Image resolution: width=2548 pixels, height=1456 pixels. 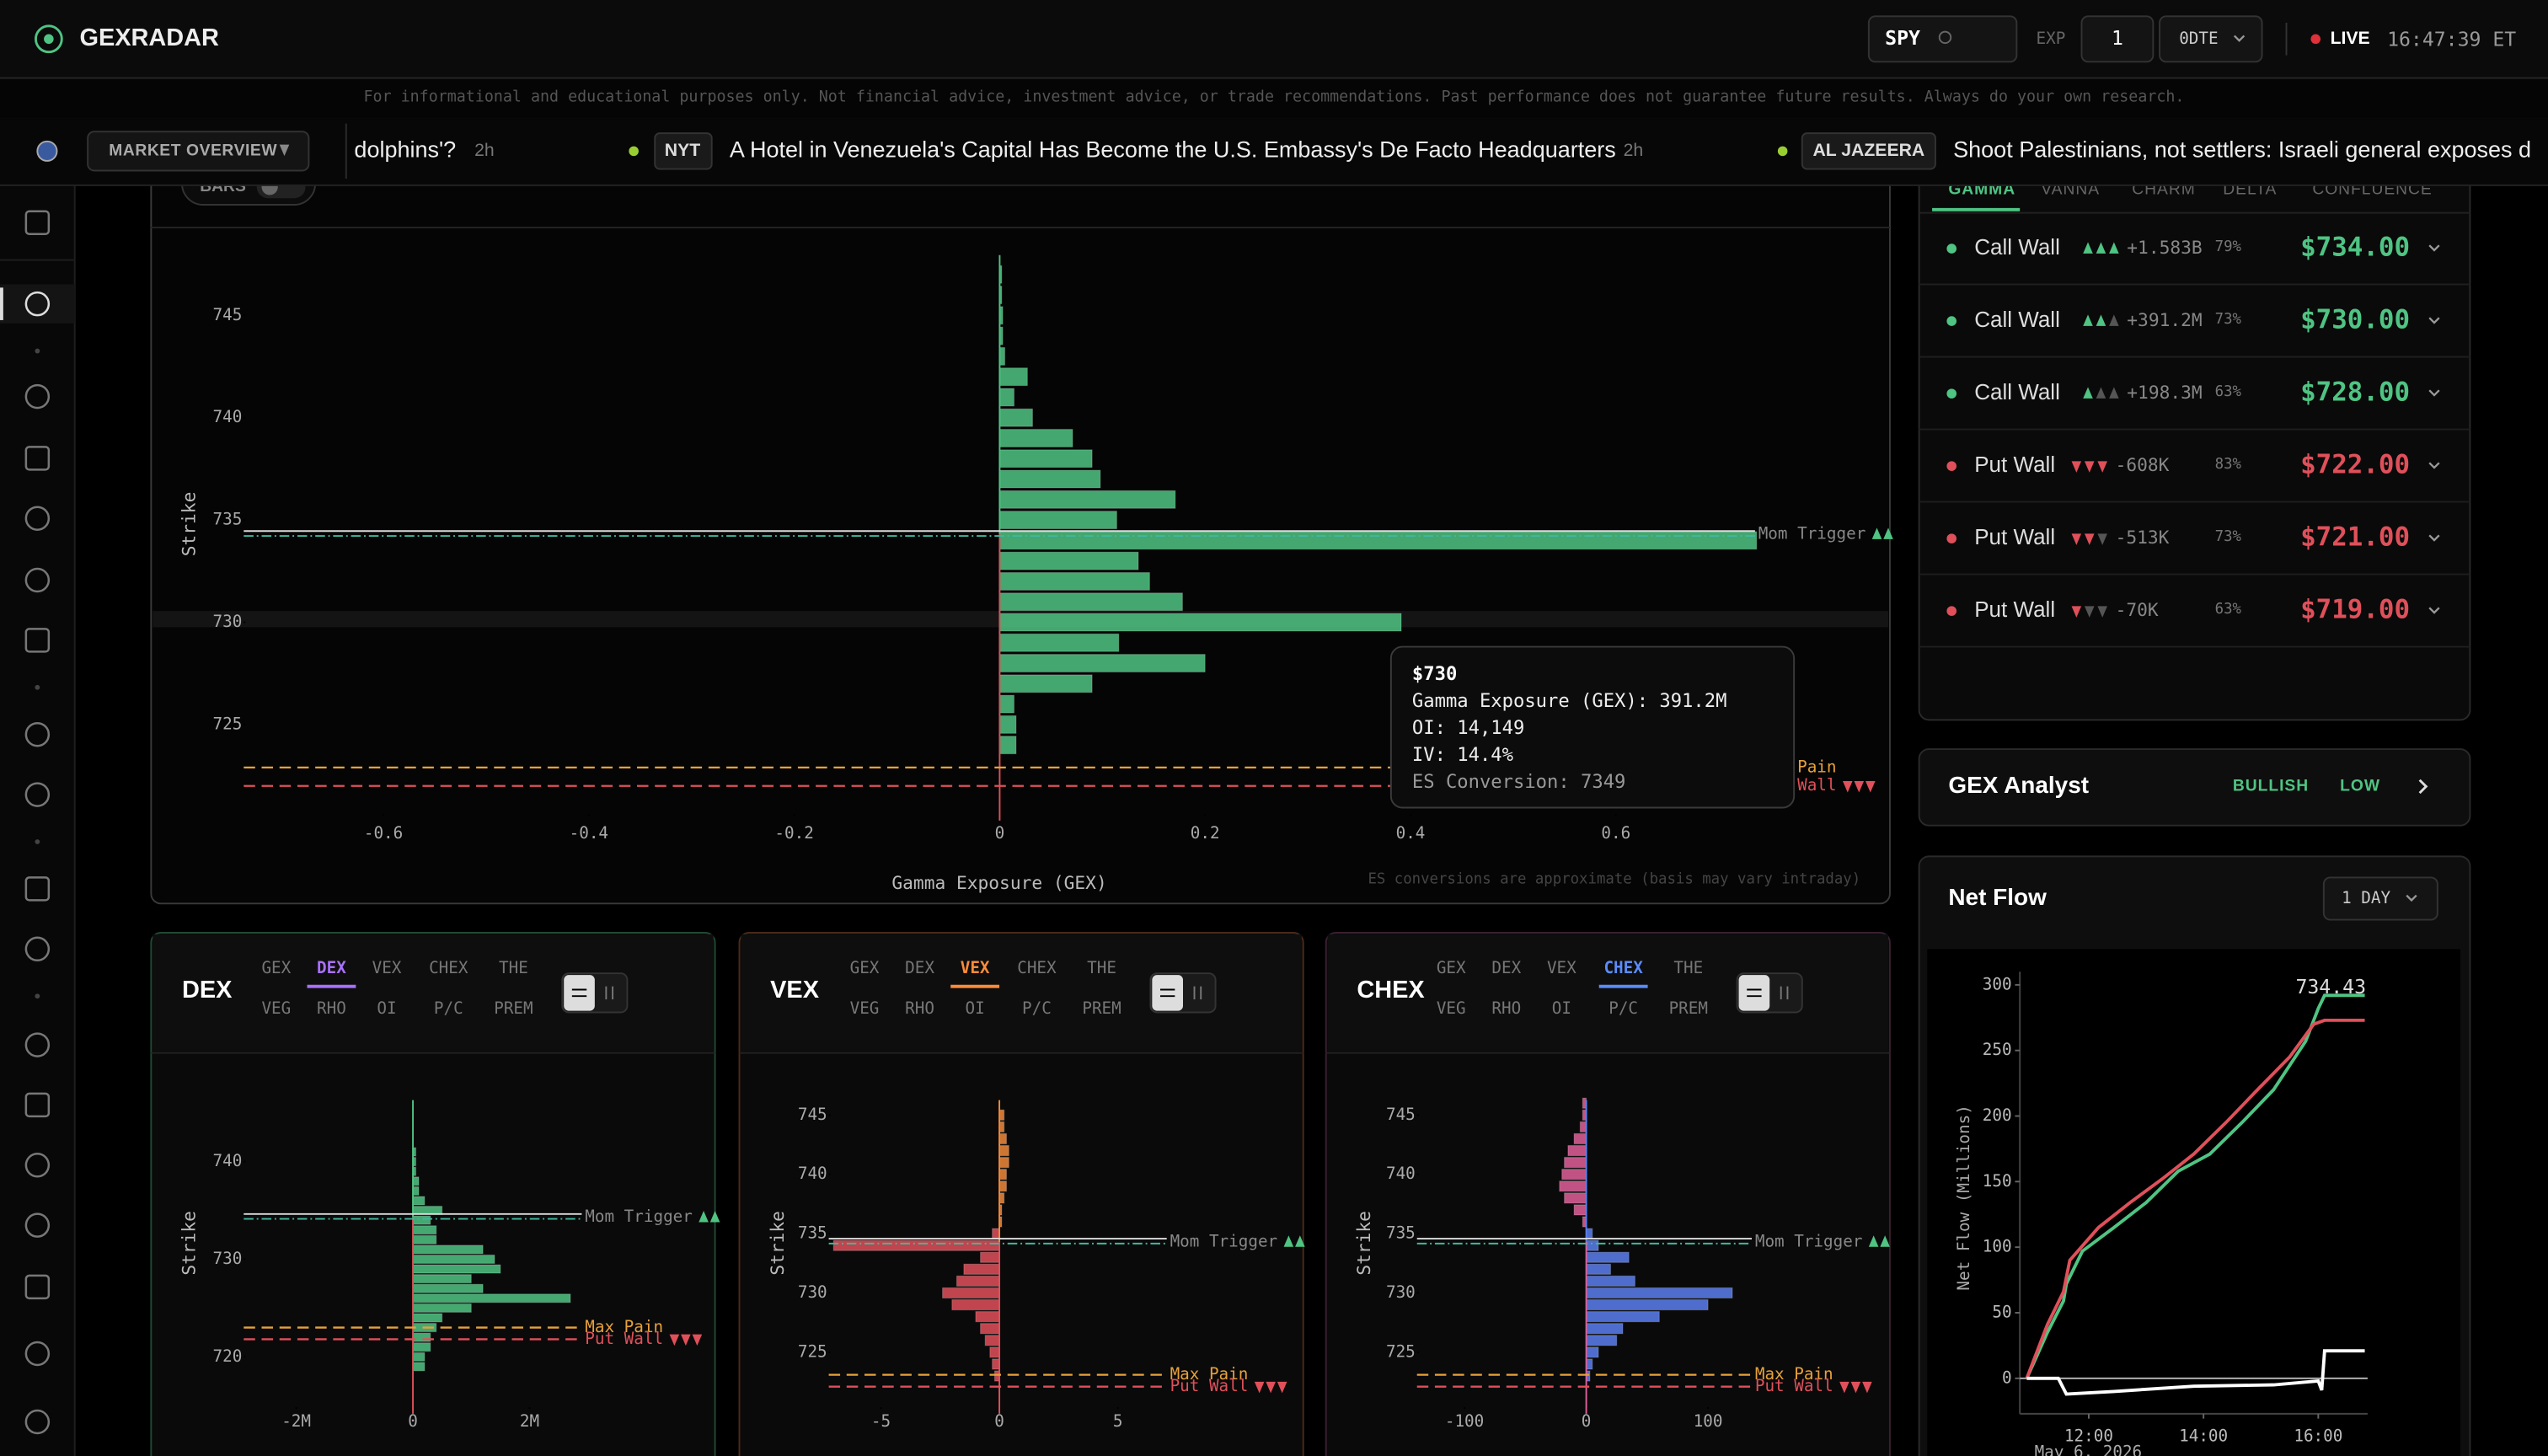 I want to click on range-select, so click(x=2380, y=899).